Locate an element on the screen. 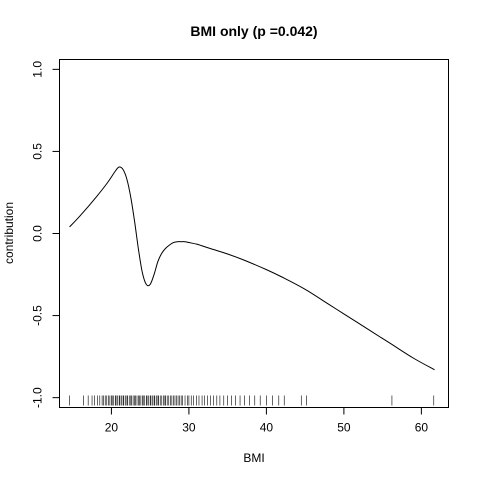 This screenshot has height=480, width=480. y-tick-label: 0.0 is located at coordinates (38, 233).